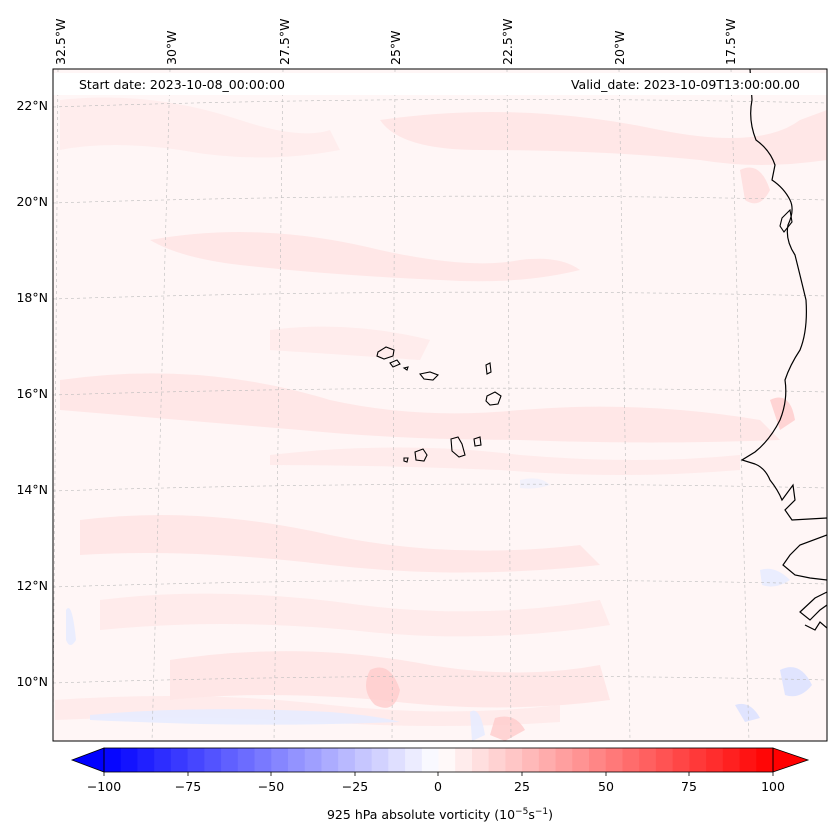  What do you see at coordinates (32, 681) in the screenshot?
I see `latitude-label: 10°N` at bounding box center [32, 681].